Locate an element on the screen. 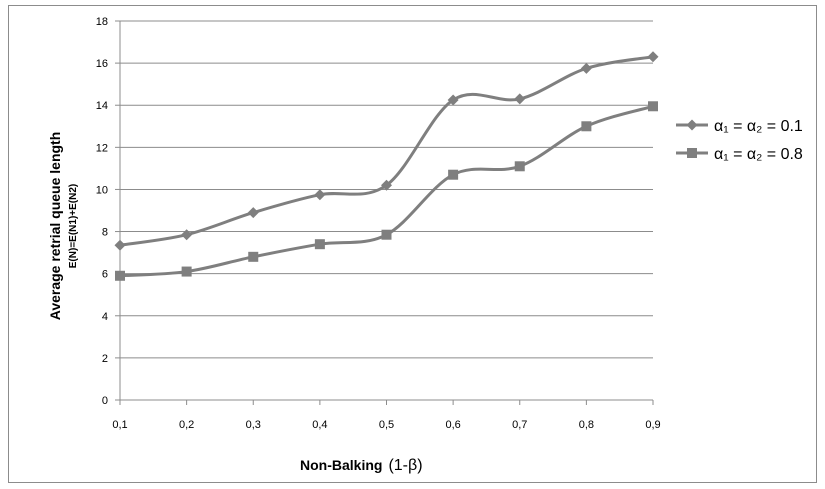 The width and height of the screenshot is (825, 489). x-tick-label: 0,5 is located at coordinates (386, 425).